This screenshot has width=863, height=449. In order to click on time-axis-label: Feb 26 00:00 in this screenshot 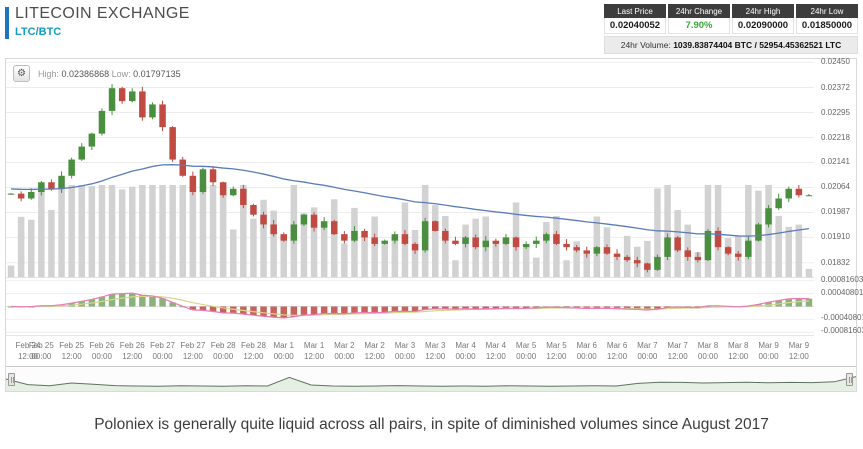, I will do `click(102, 351)`.